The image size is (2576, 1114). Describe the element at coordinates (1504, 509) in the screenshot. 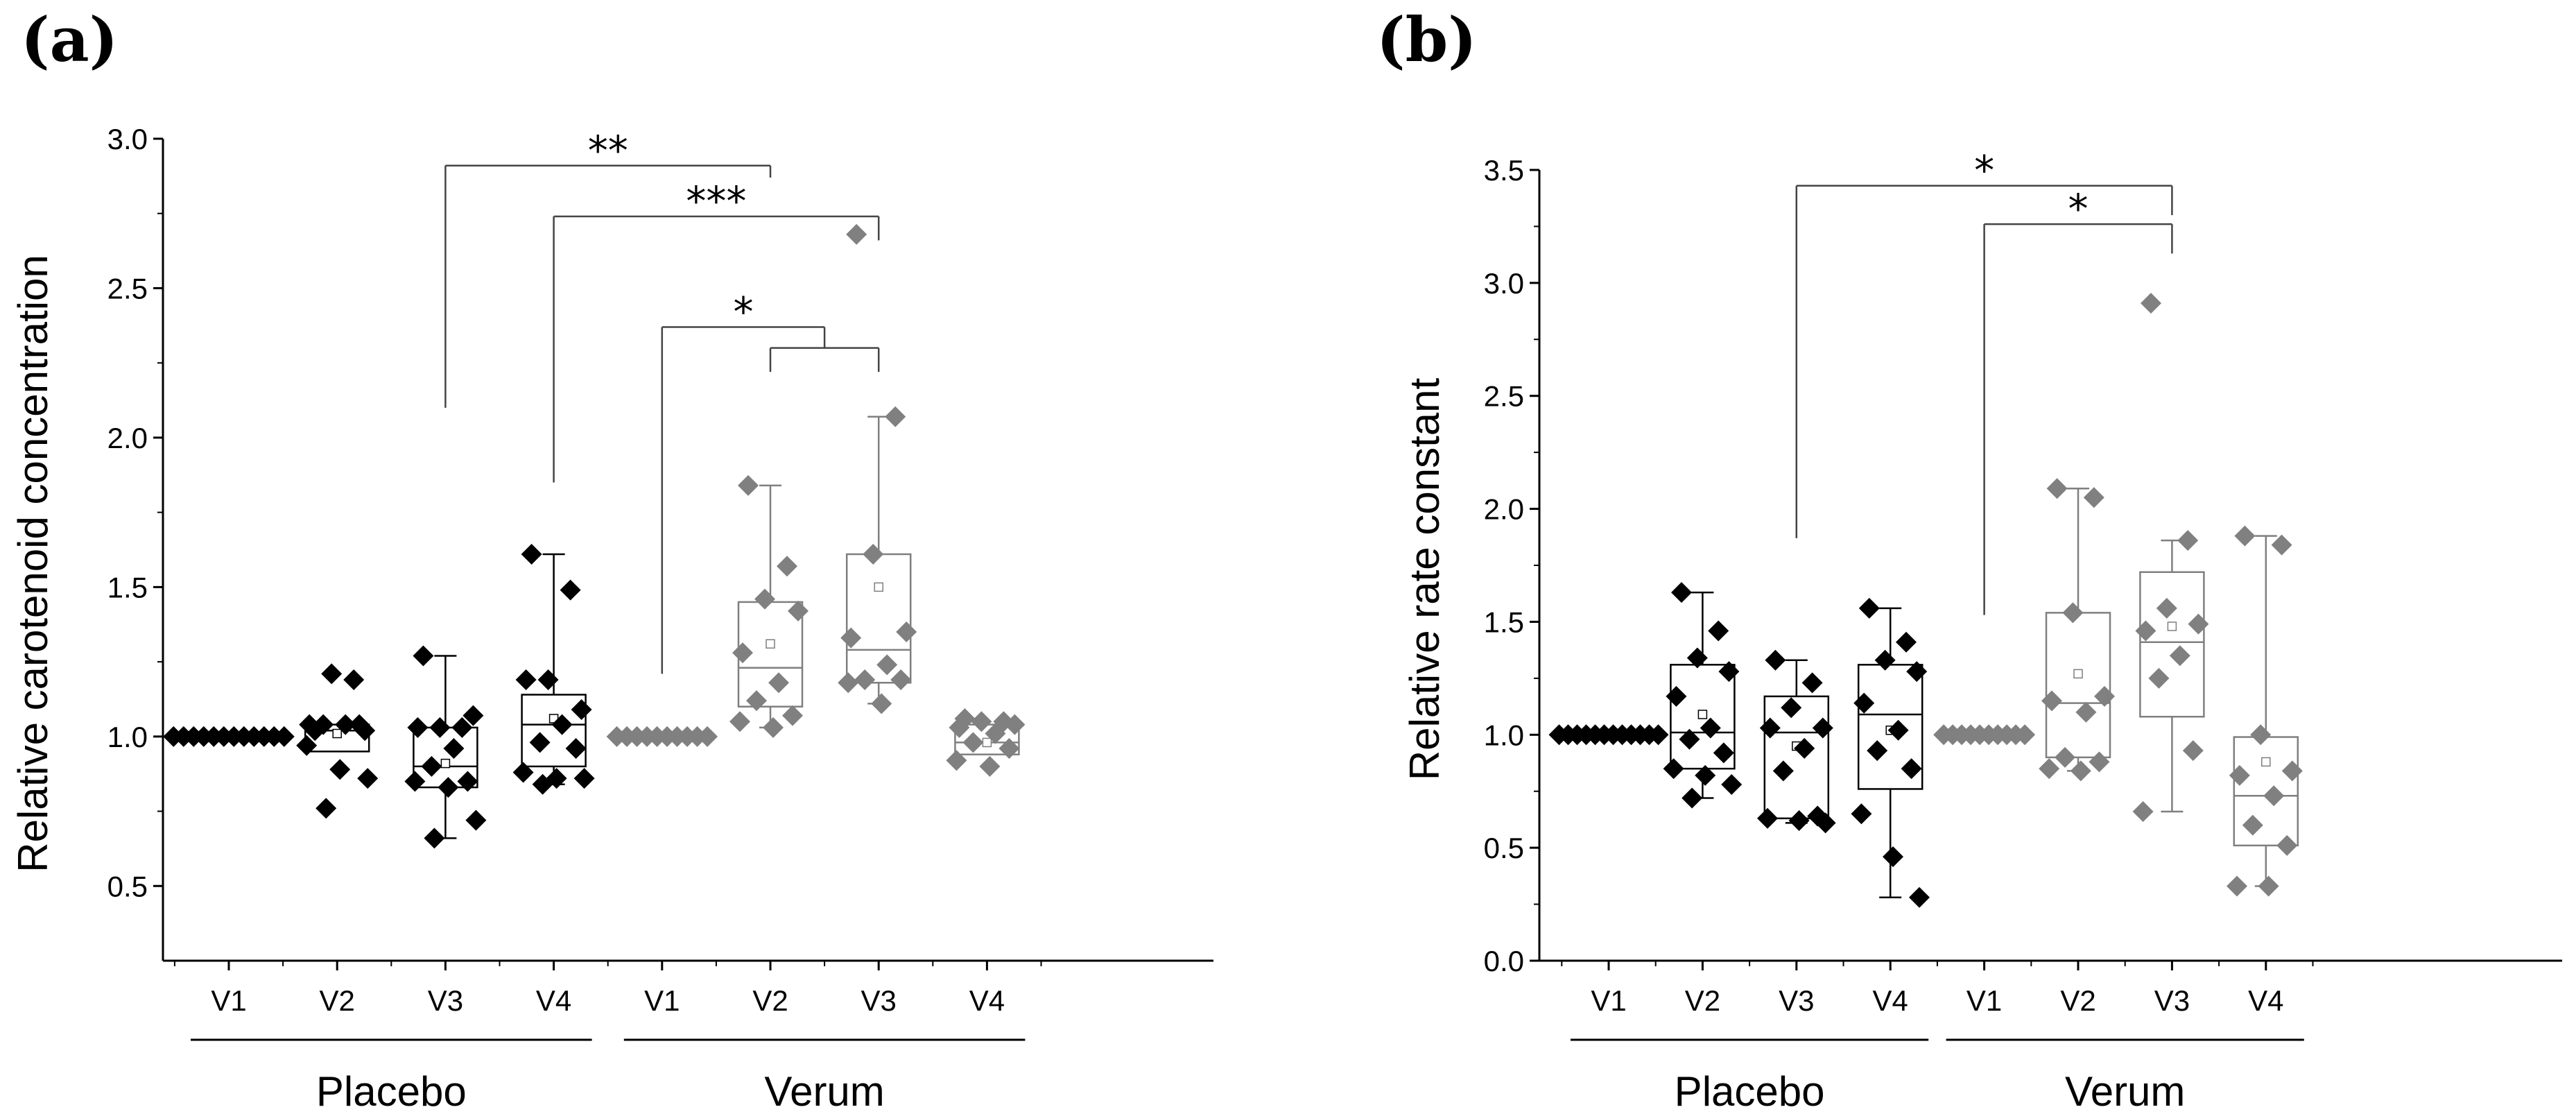

I see `y-tick-label: 2.0` at that location.